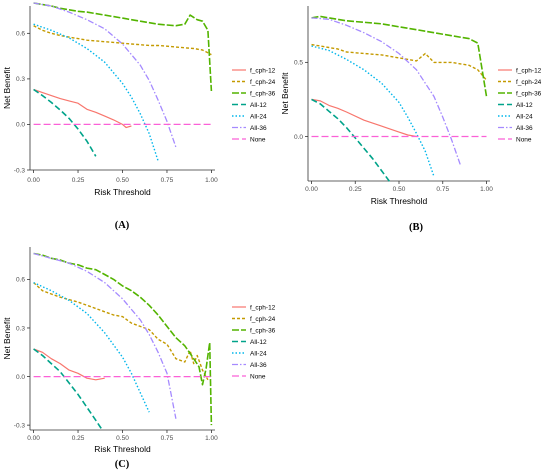  What do you see at coordinates (122, 464) in the screenshot?
I see `panel-caption: (C)` at bounding box center [122, 464].